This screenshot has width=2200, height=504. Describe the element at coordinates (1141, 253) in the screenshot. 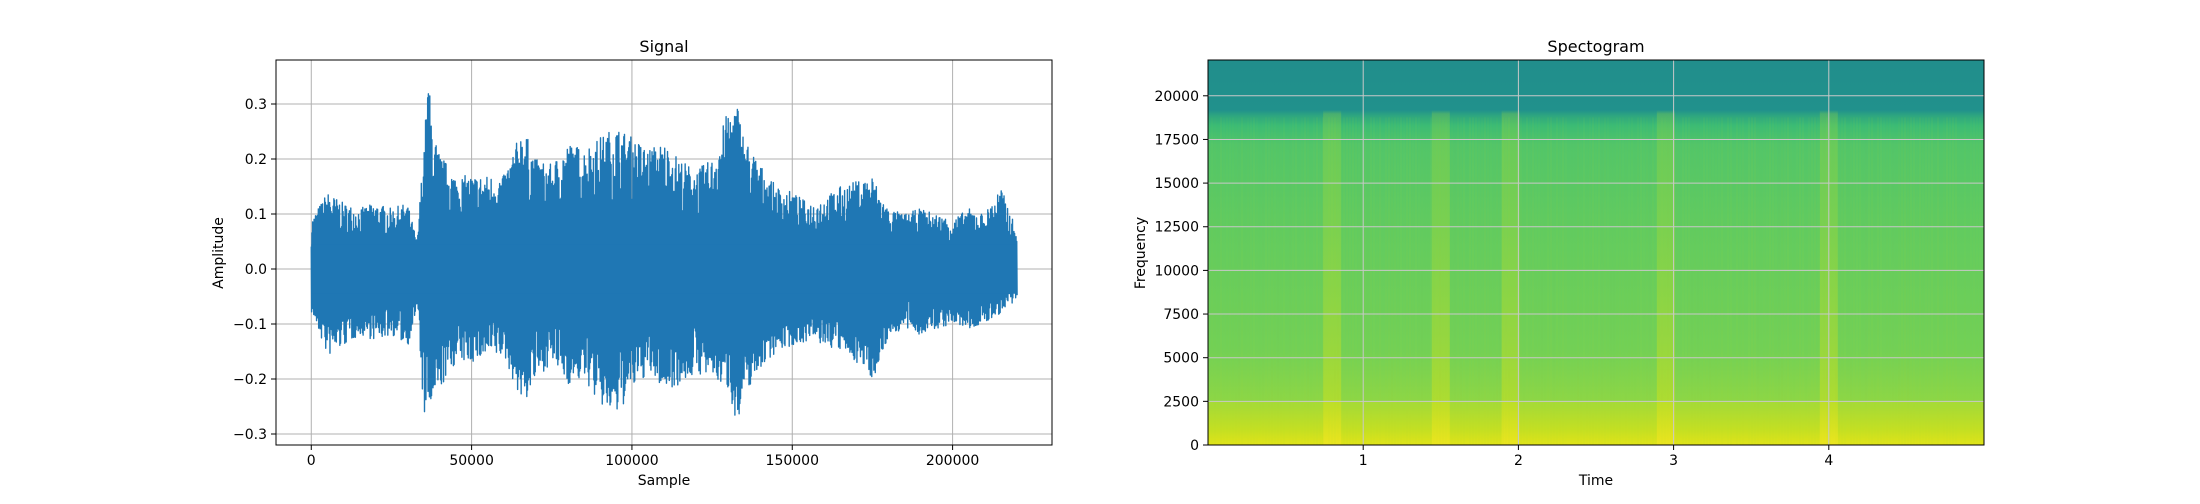

I see `spectrogram-y-label: Frequency` at that location.